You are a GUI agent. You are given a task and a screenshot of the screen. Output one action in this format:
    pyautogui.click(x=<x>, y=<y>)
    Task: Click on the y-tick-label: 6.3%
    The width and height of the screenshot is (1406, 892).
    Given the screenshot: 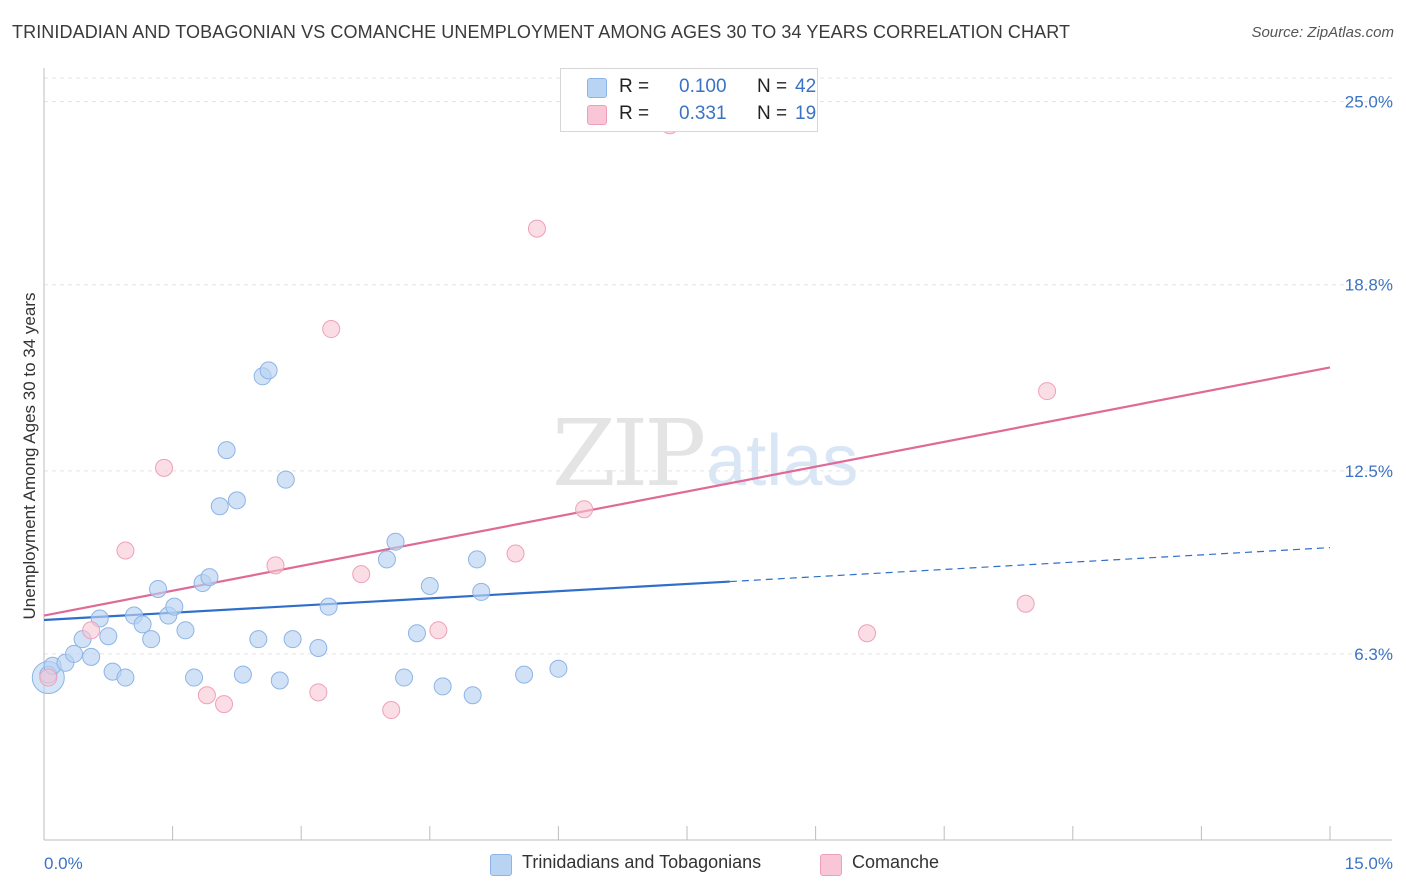 What is the action you would take?
    pyautogui.click(x=1373, y=654)
    